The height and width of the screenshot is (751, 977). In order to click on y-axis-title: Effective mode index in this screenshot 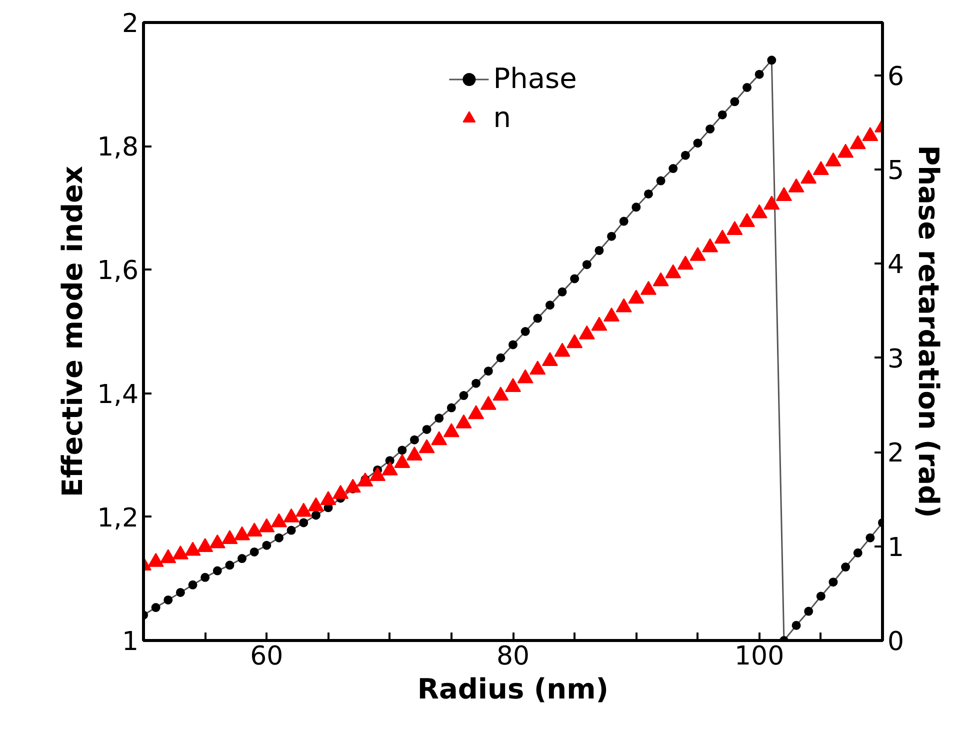, I will do `click(73, 332)`.